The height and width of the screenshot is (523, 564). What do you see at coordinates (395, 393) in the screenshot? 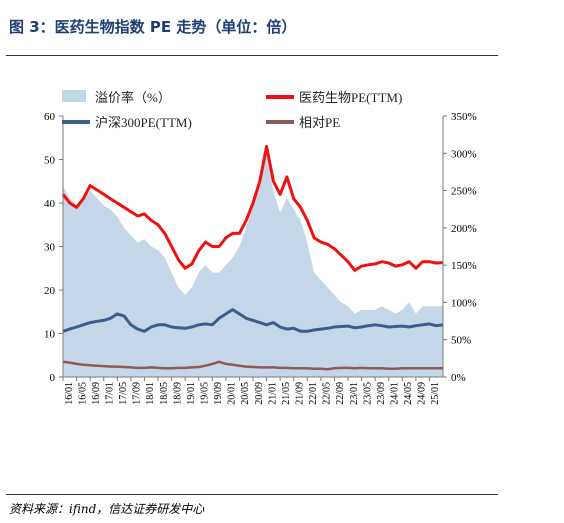
I see `x-tick-label: 24/01` at bounding box center [395, 393].